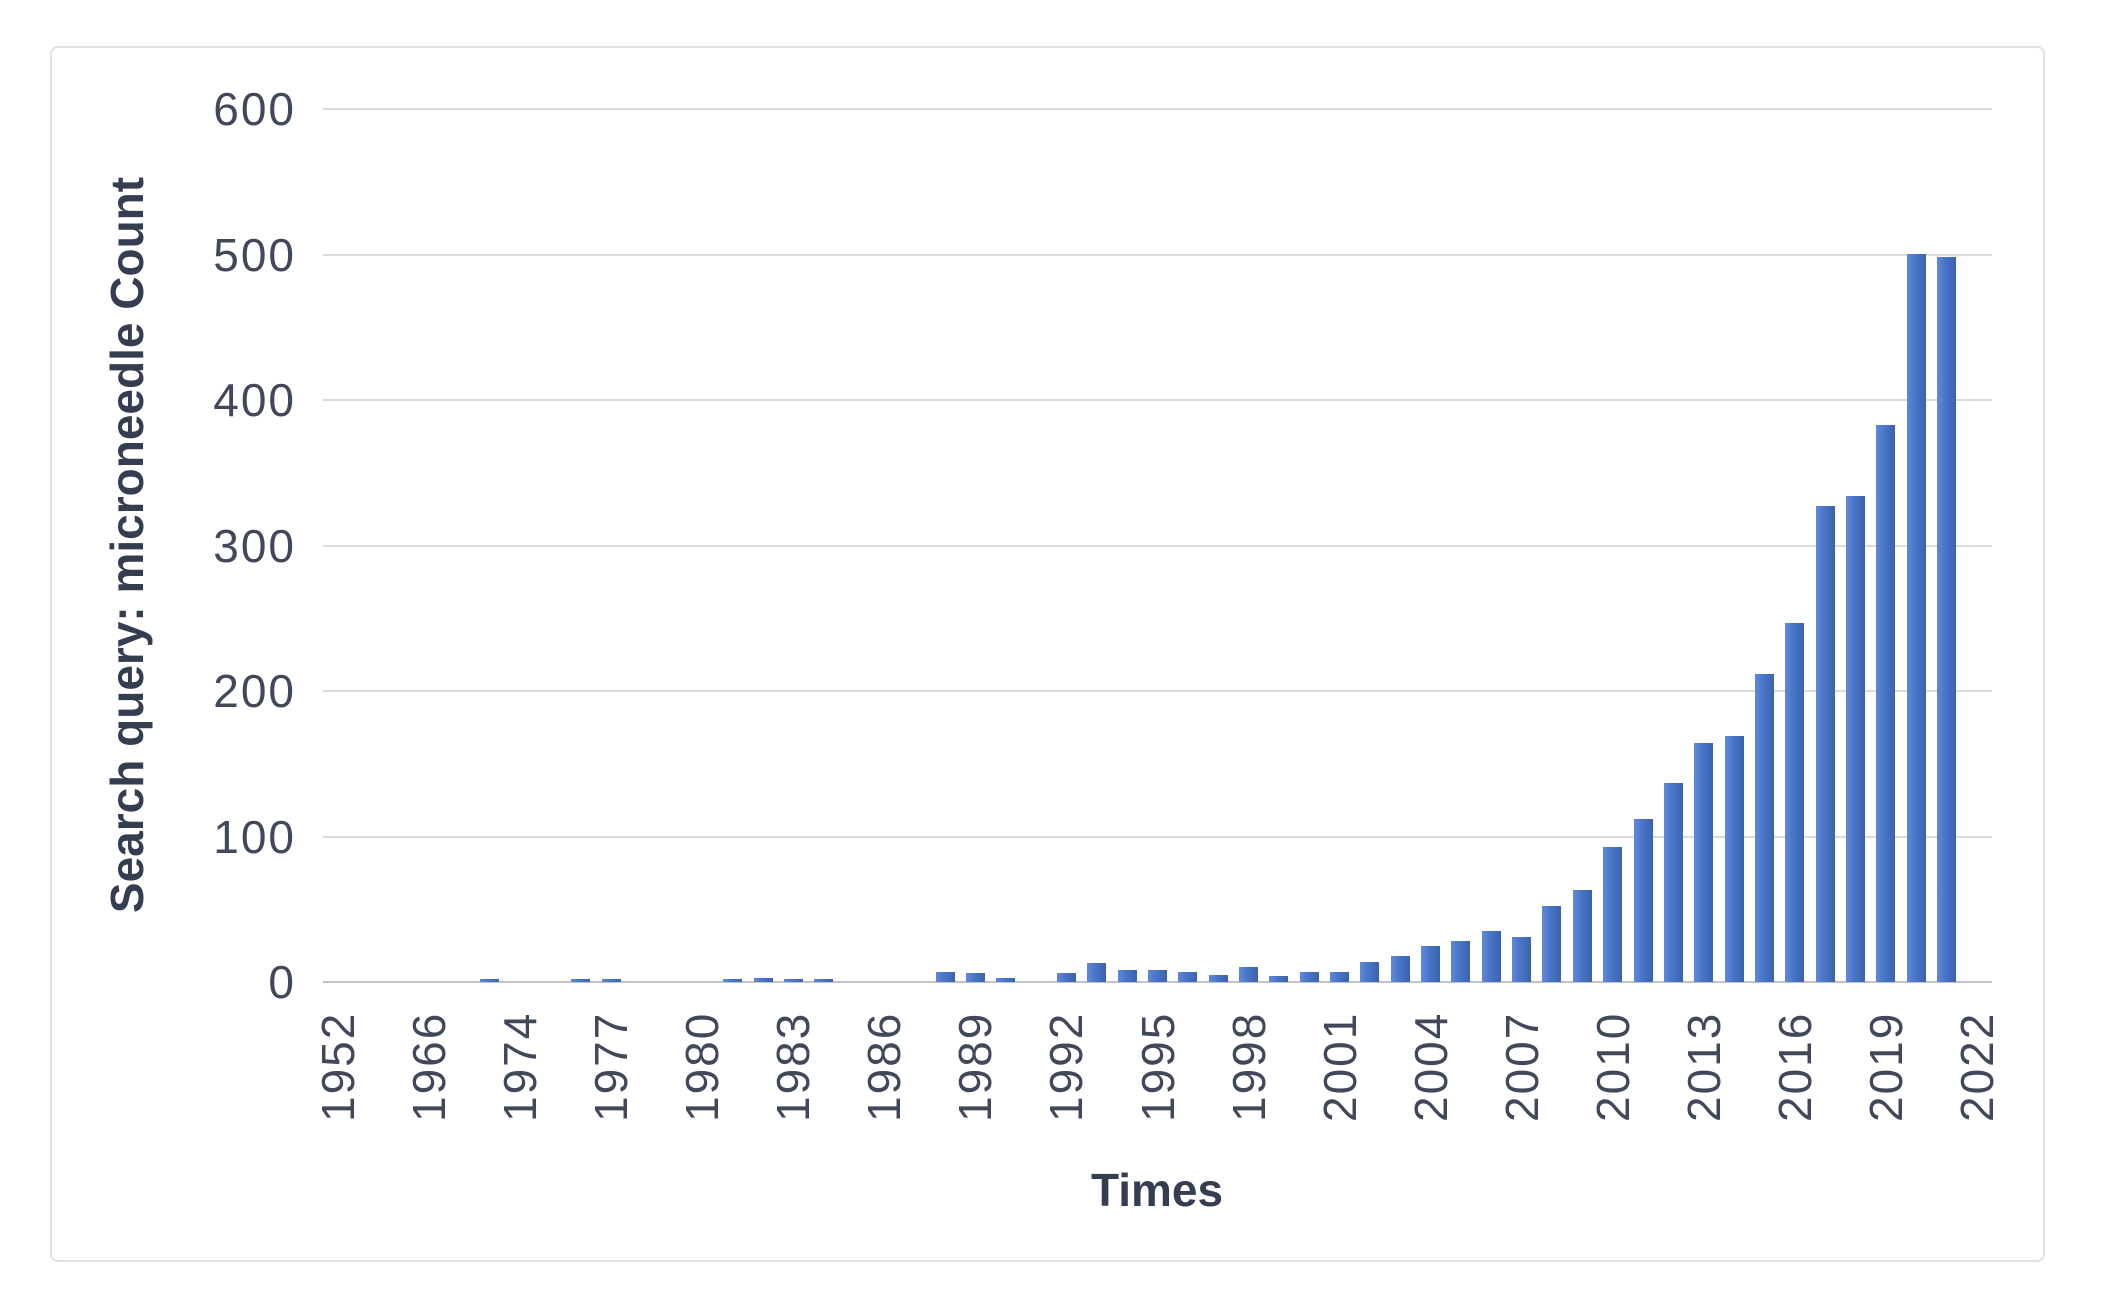  What do you see at coordinates (282, 982) in the screenshot?
I see `y-tick-label-0: 0` at bounding box center [282, 982].